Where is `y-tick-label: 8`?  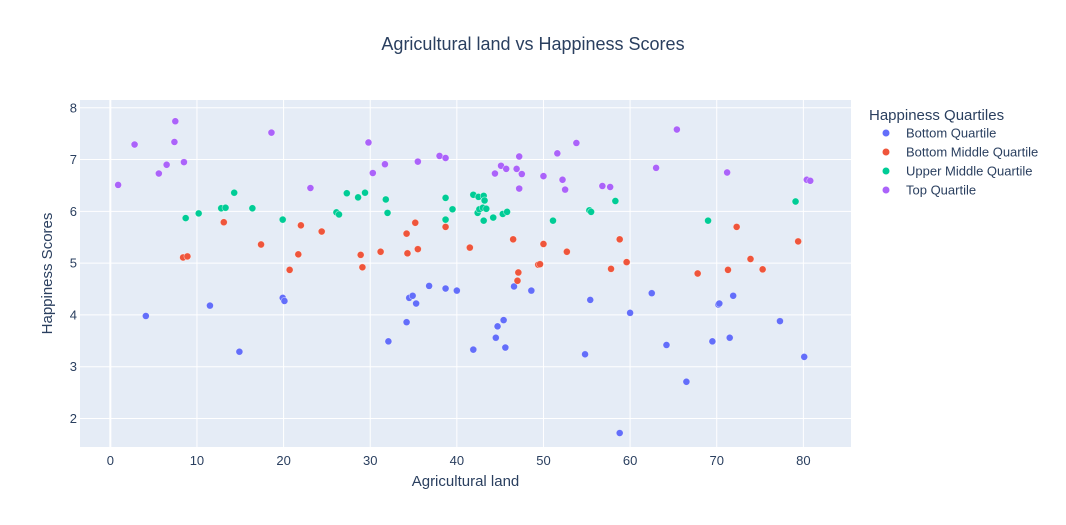
y-tick-label: 8 is located at coordinates (73, 107).